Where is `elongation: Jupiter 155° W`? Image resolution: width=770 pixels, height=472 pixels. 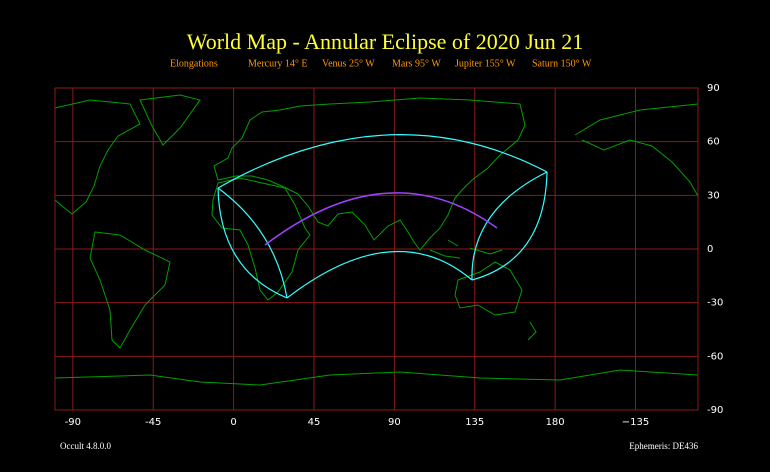 elongation: Jupiter 155° W is located at coordinates (485, 63).